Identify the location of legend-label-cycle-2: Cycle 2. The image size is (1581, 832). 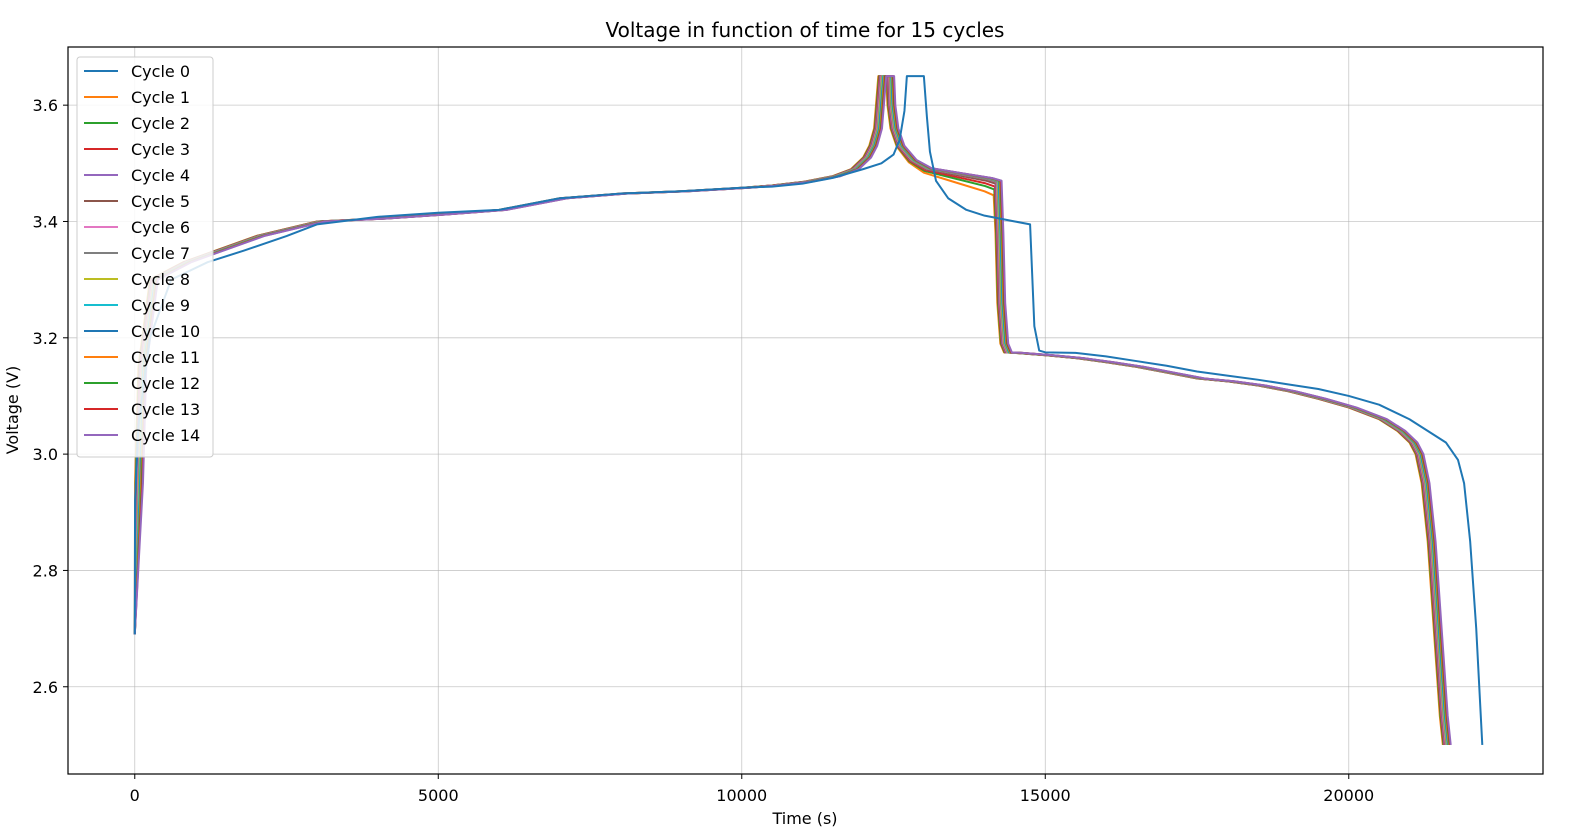
(160, 123).